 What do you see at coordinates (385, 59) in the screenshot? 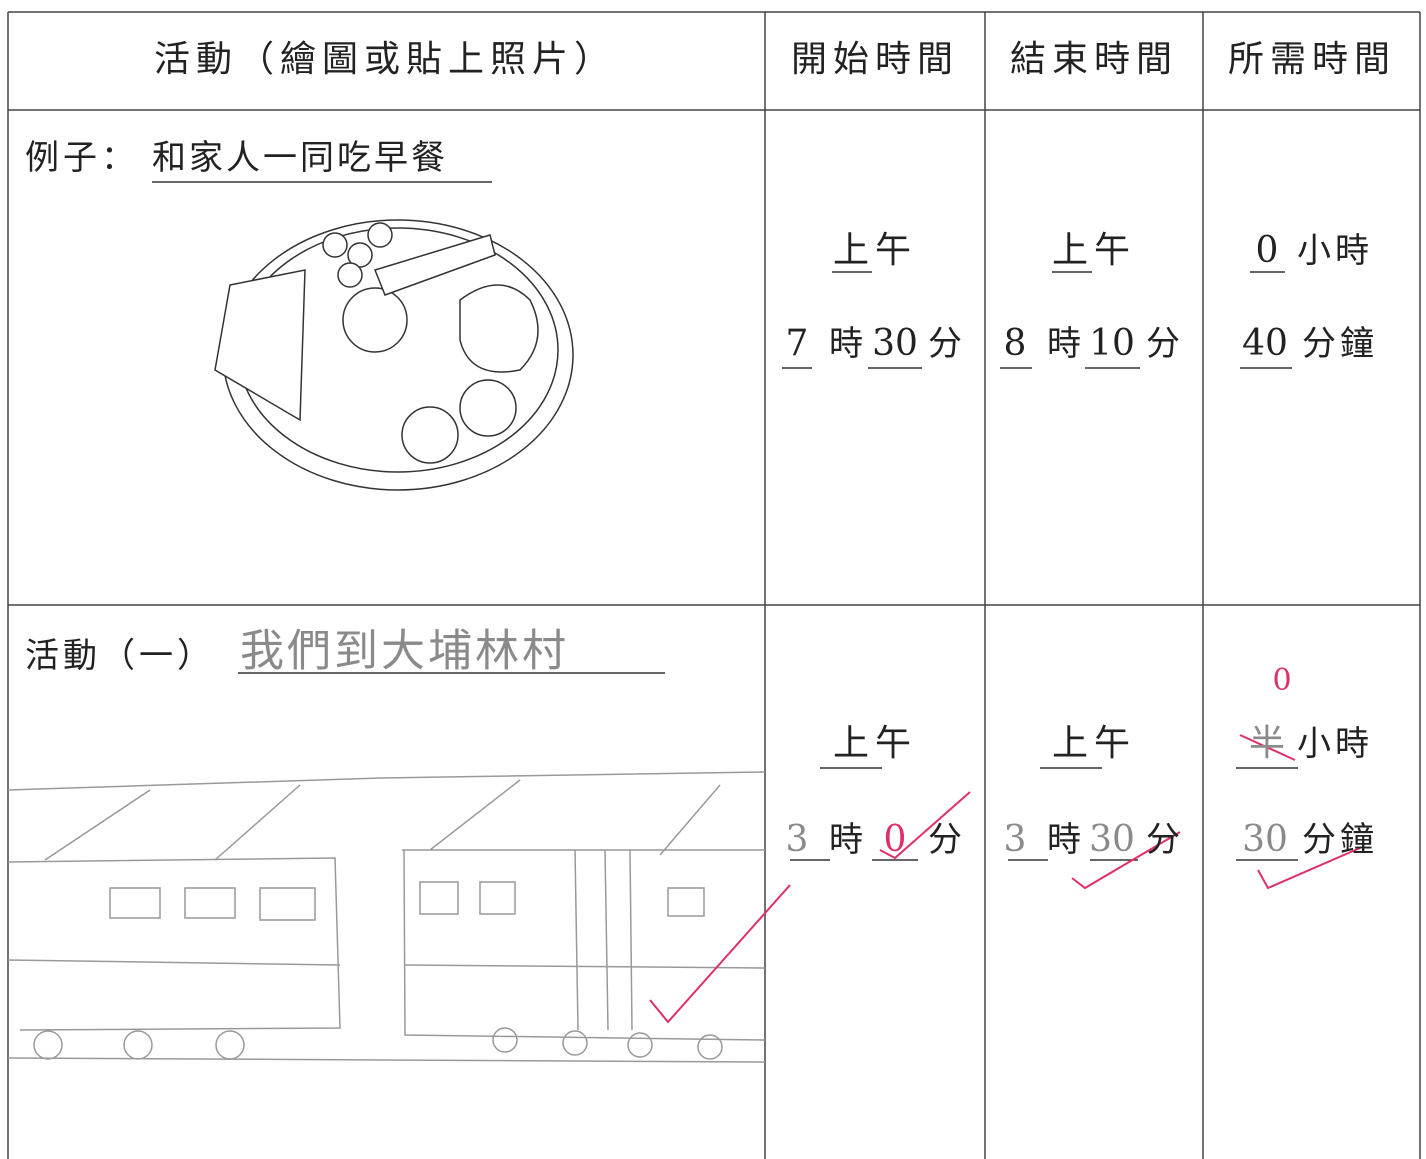
I see `column-header: 活動（繪圖或貼上照片）` at bounding box center [385, 59].